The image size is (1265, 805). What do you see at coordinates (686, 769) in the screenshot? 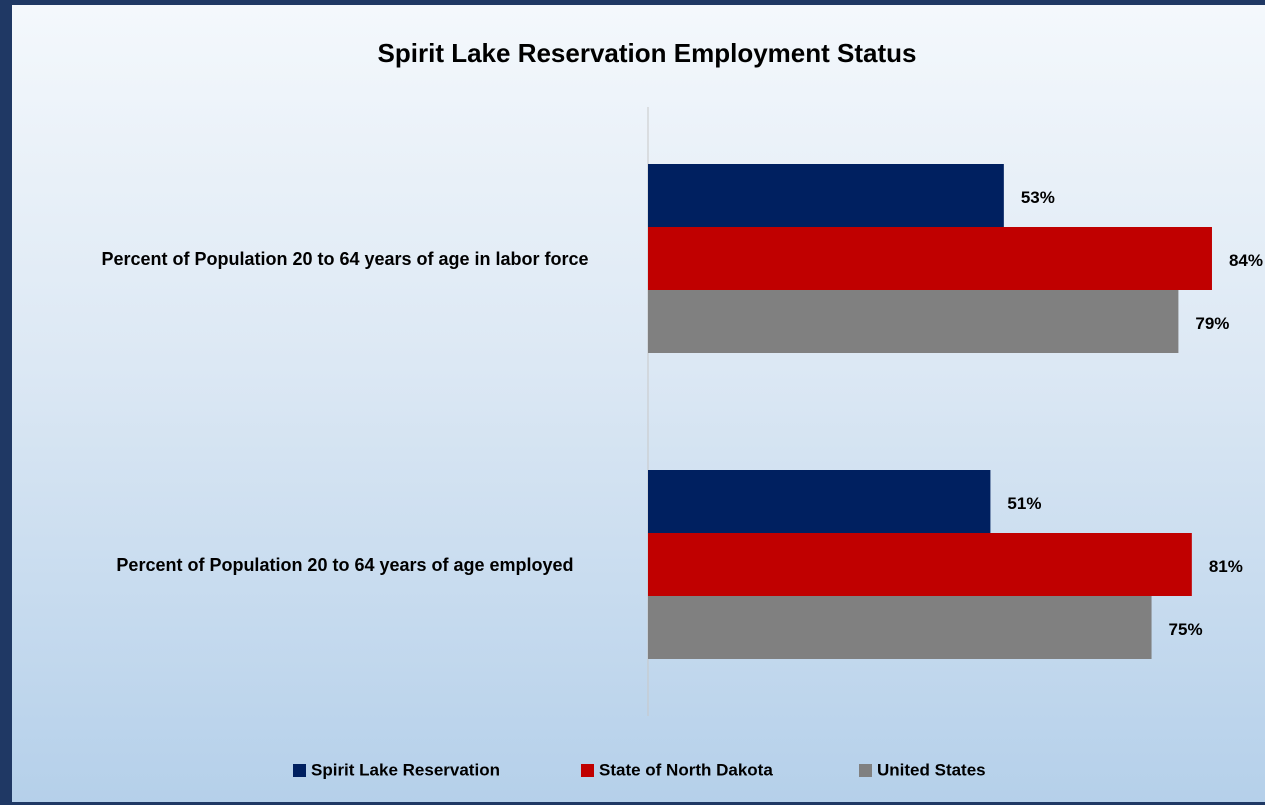
I see `legend-label: State of North Dakota` at bounding box center [686, 769].